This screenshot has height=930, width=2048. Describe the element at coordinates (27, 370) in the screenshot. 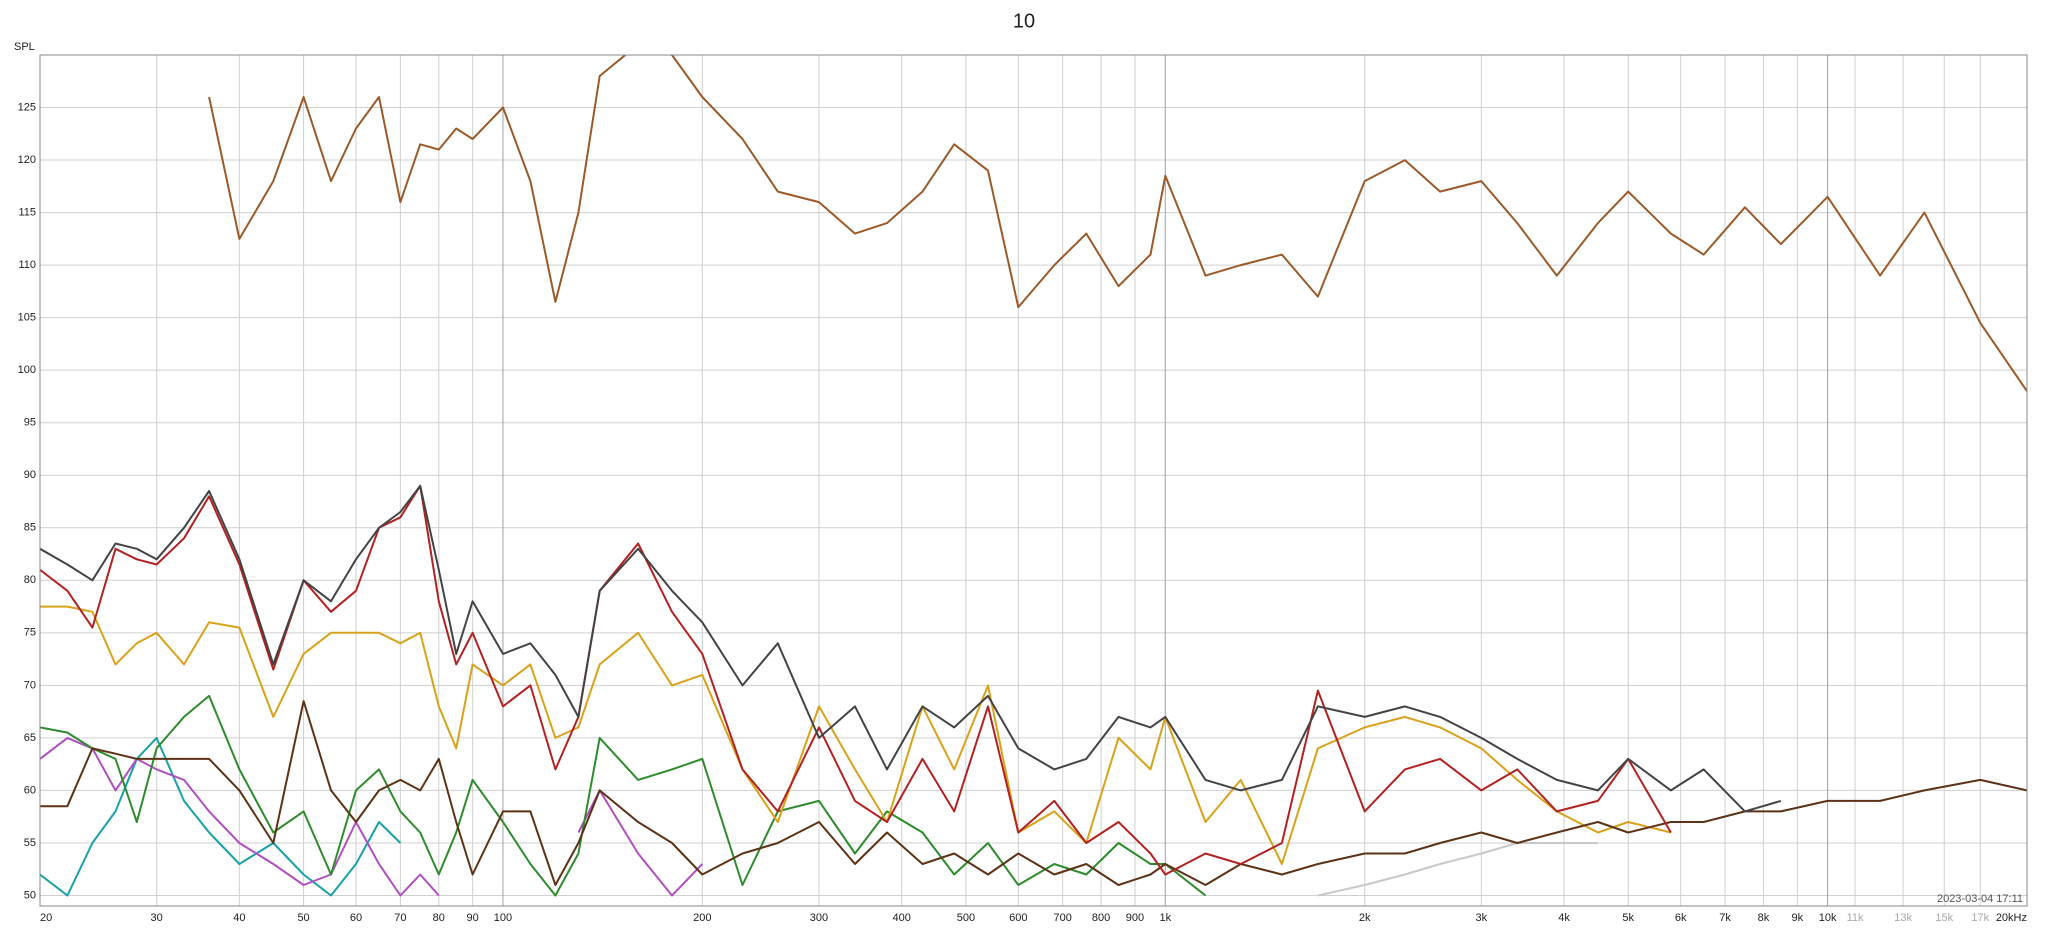

I see `y-tick-label: 100` at that location.